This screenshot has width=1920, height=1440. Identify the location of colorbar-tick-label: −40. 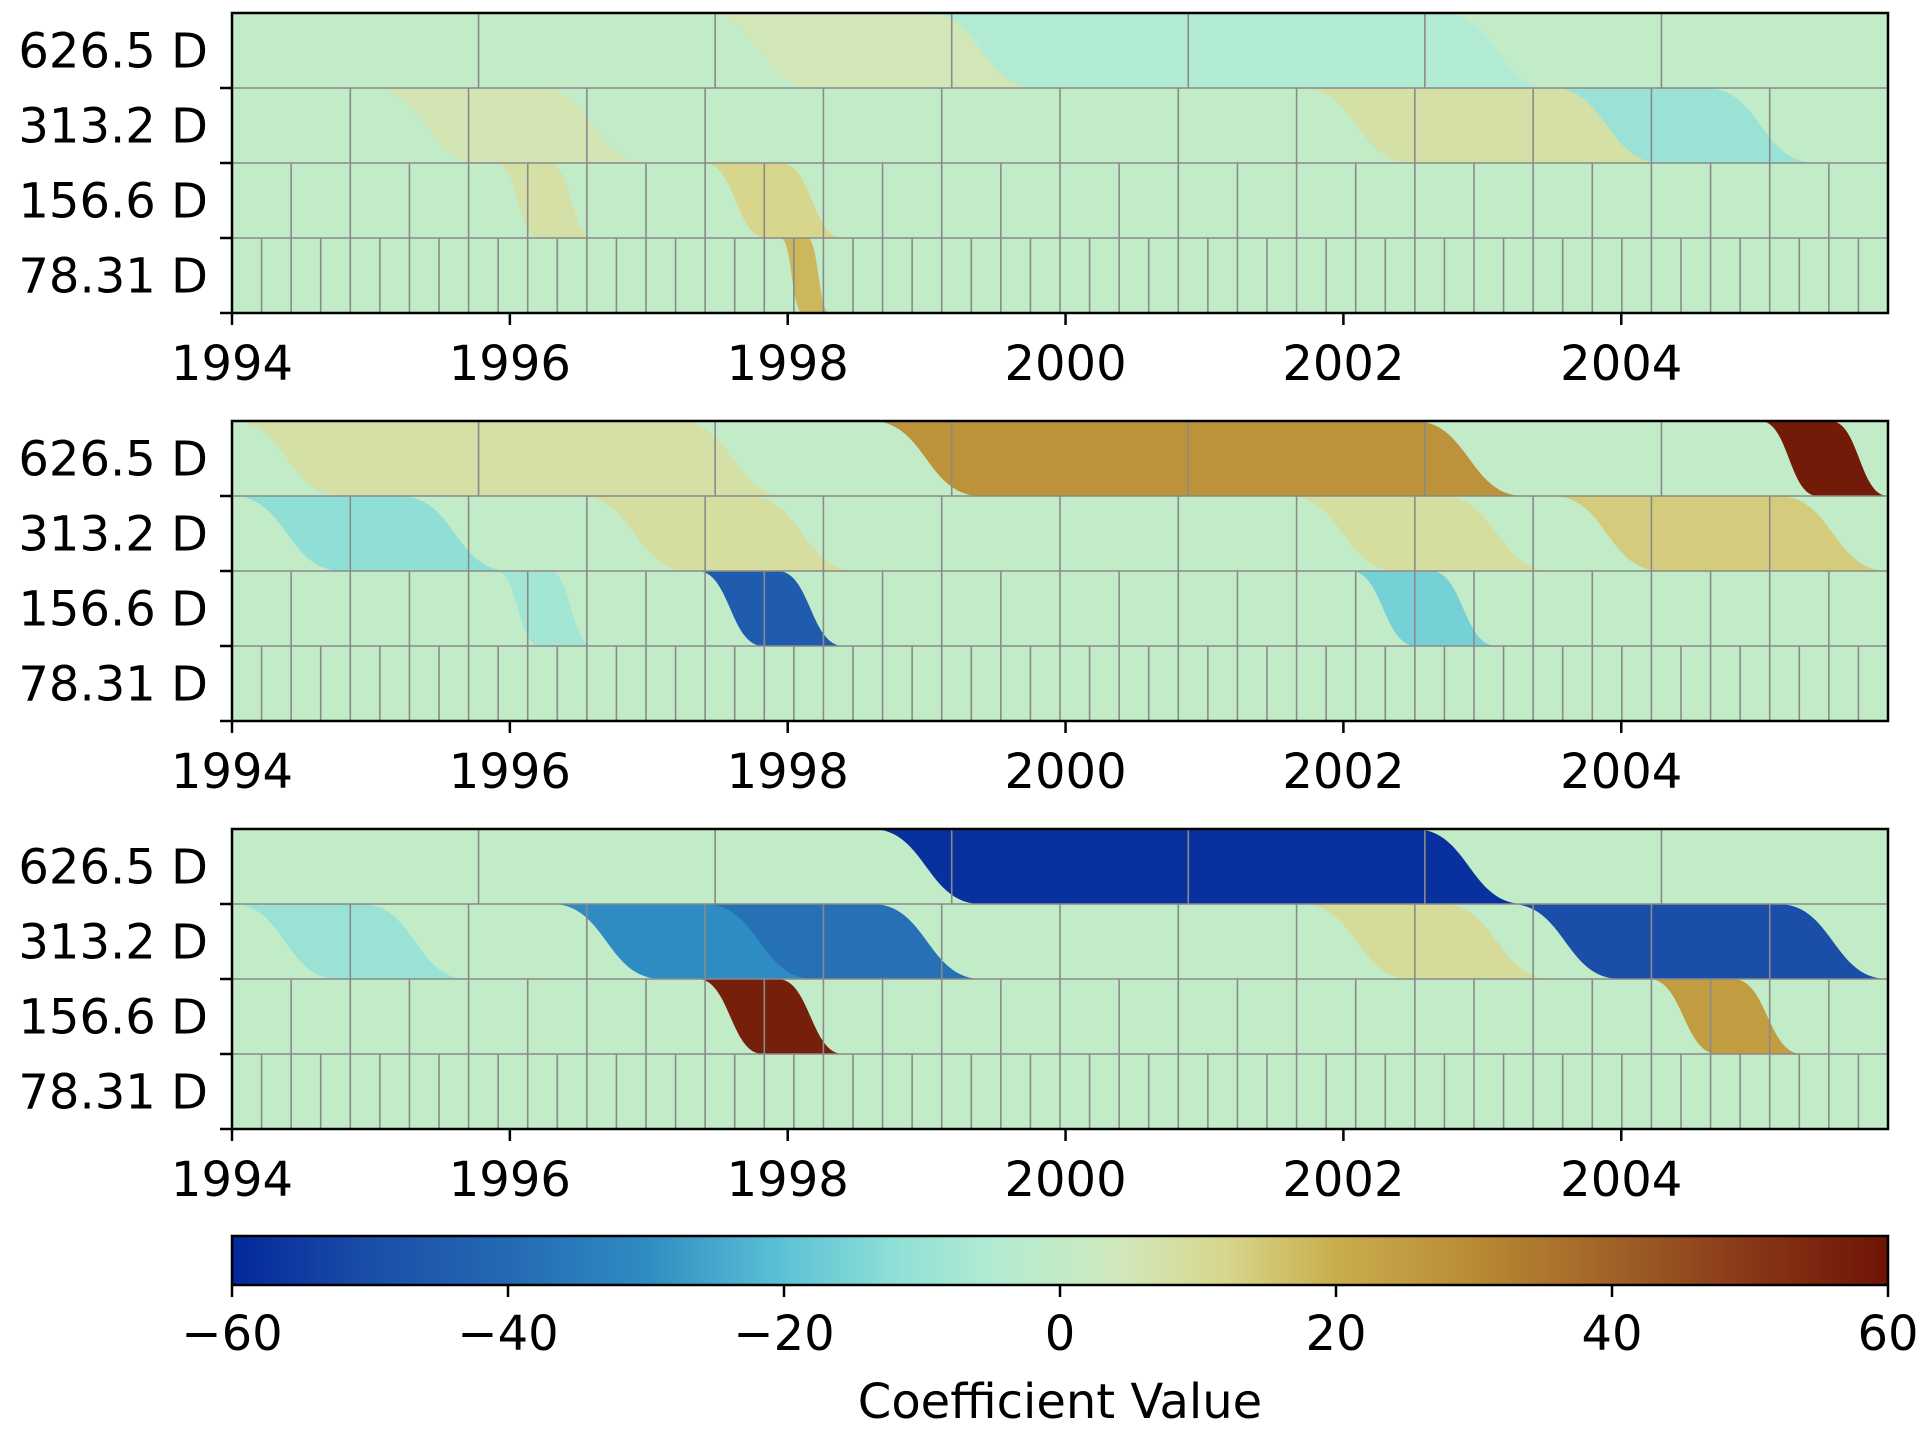
(507, 1334).